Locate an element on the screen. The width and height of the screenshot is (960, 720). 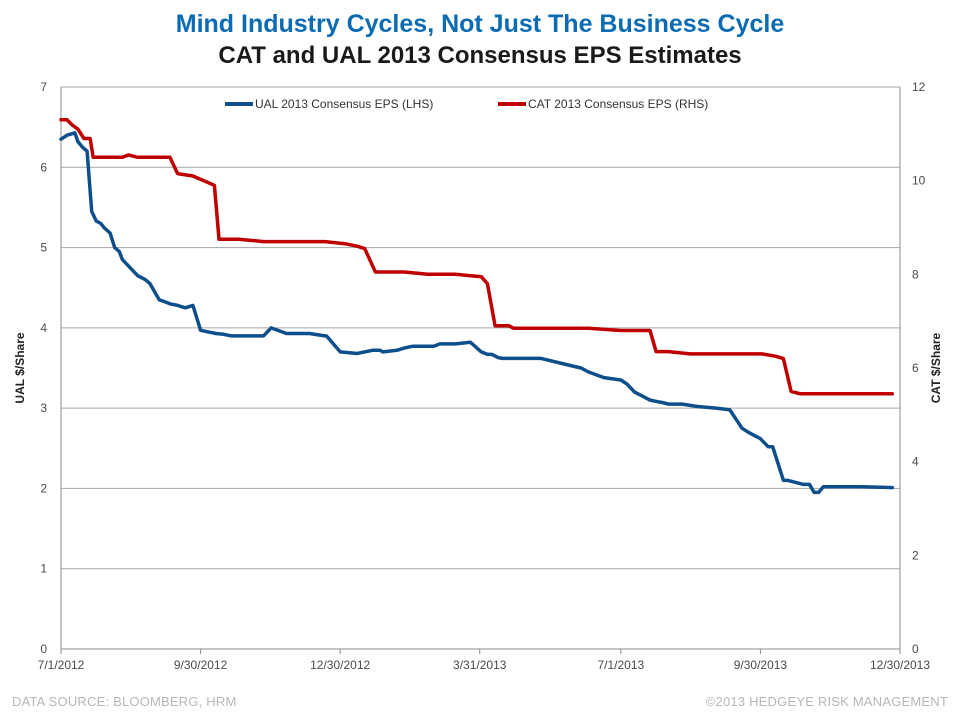
x-tick-label: 12/30/2012 is located at coordinates (340, 665).